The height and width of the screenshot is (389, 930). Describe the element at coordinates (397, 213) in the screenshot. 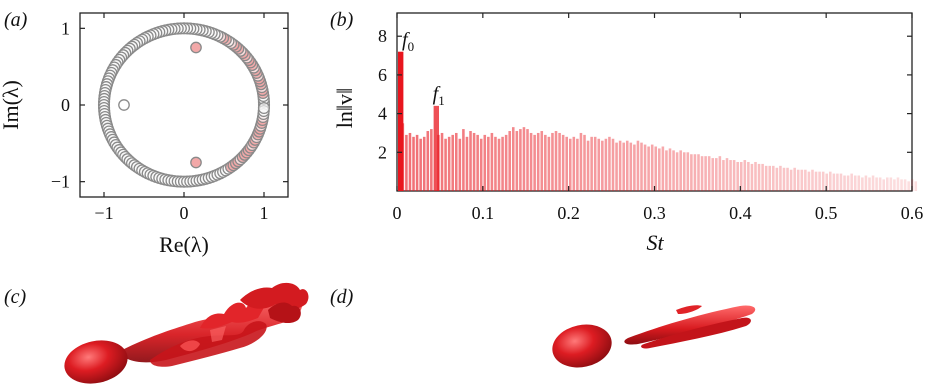

I see `x-tick-label: 0` at that location.